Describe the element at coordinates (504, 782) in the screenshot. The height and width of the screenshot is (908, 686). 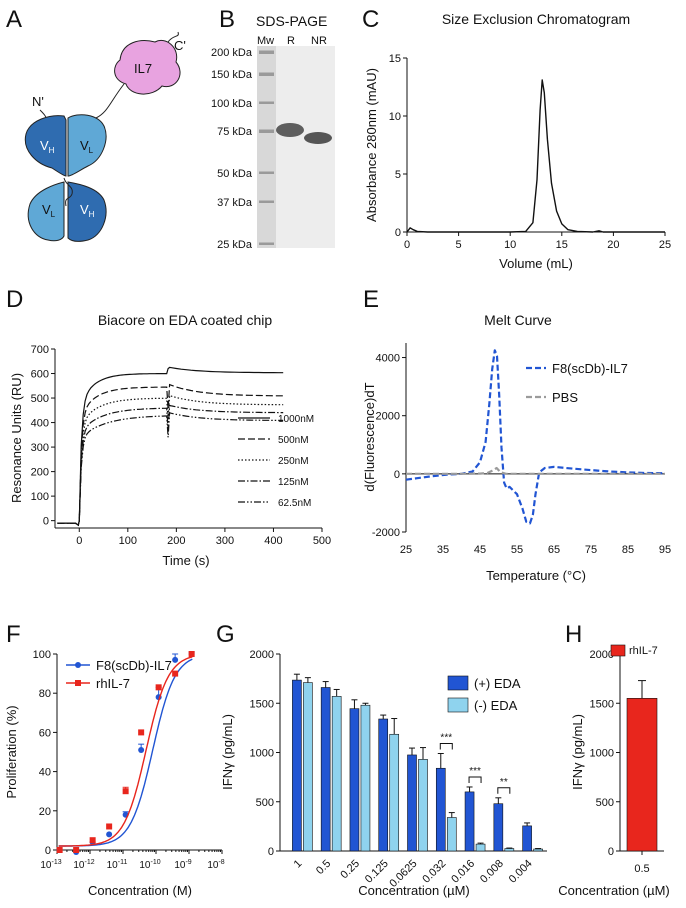
I see `significance-label: **` at that location.